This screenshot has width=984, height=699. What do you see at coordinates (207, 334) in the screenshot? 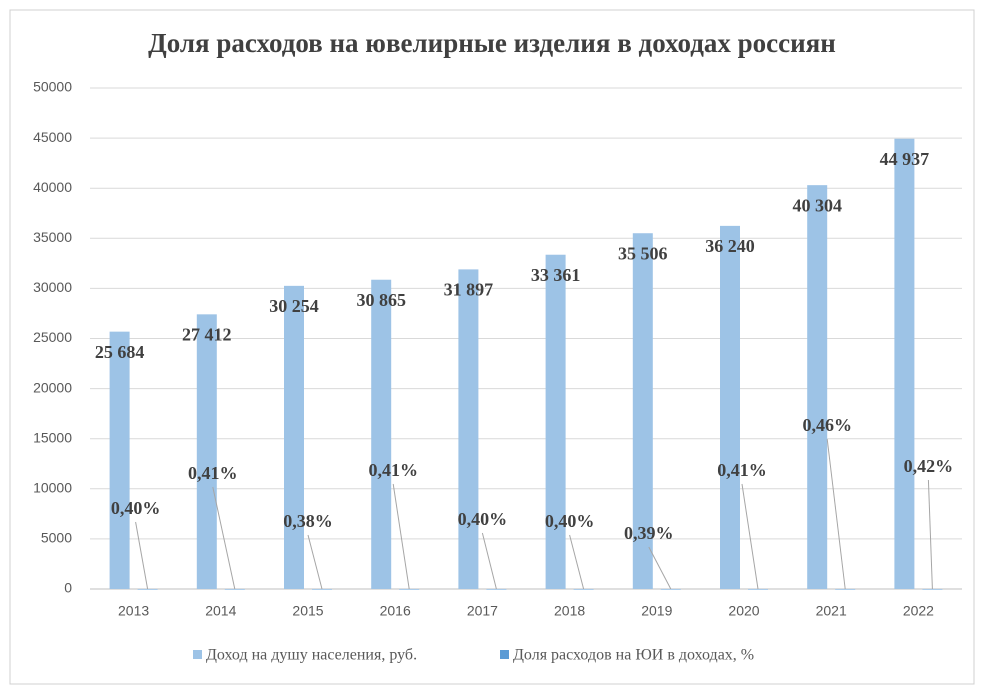
I see `data-label: 27 412` at bounding box center [207, 334].